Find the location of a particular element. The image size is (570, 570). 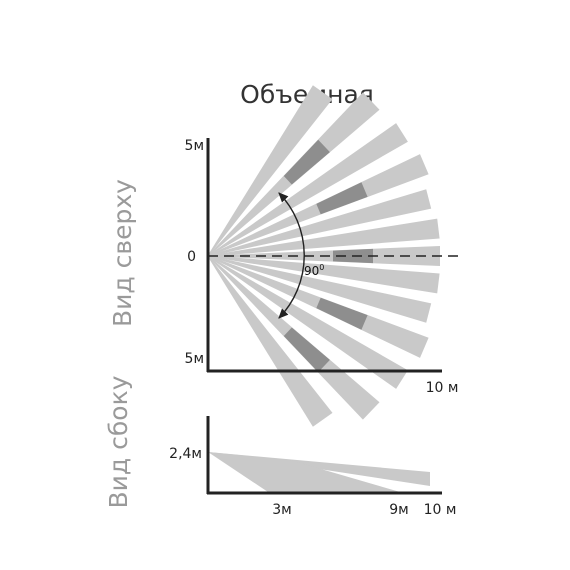

top-view-x-end-label: 10 м is located at coordinates (442, 388).